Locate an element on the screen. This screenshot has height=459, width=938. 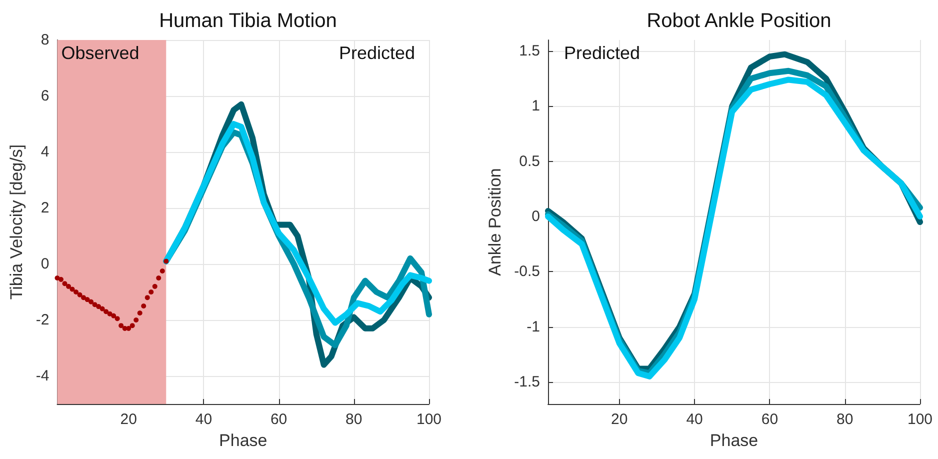
y-tick-label: 8 is located at coordinates (45, 40).